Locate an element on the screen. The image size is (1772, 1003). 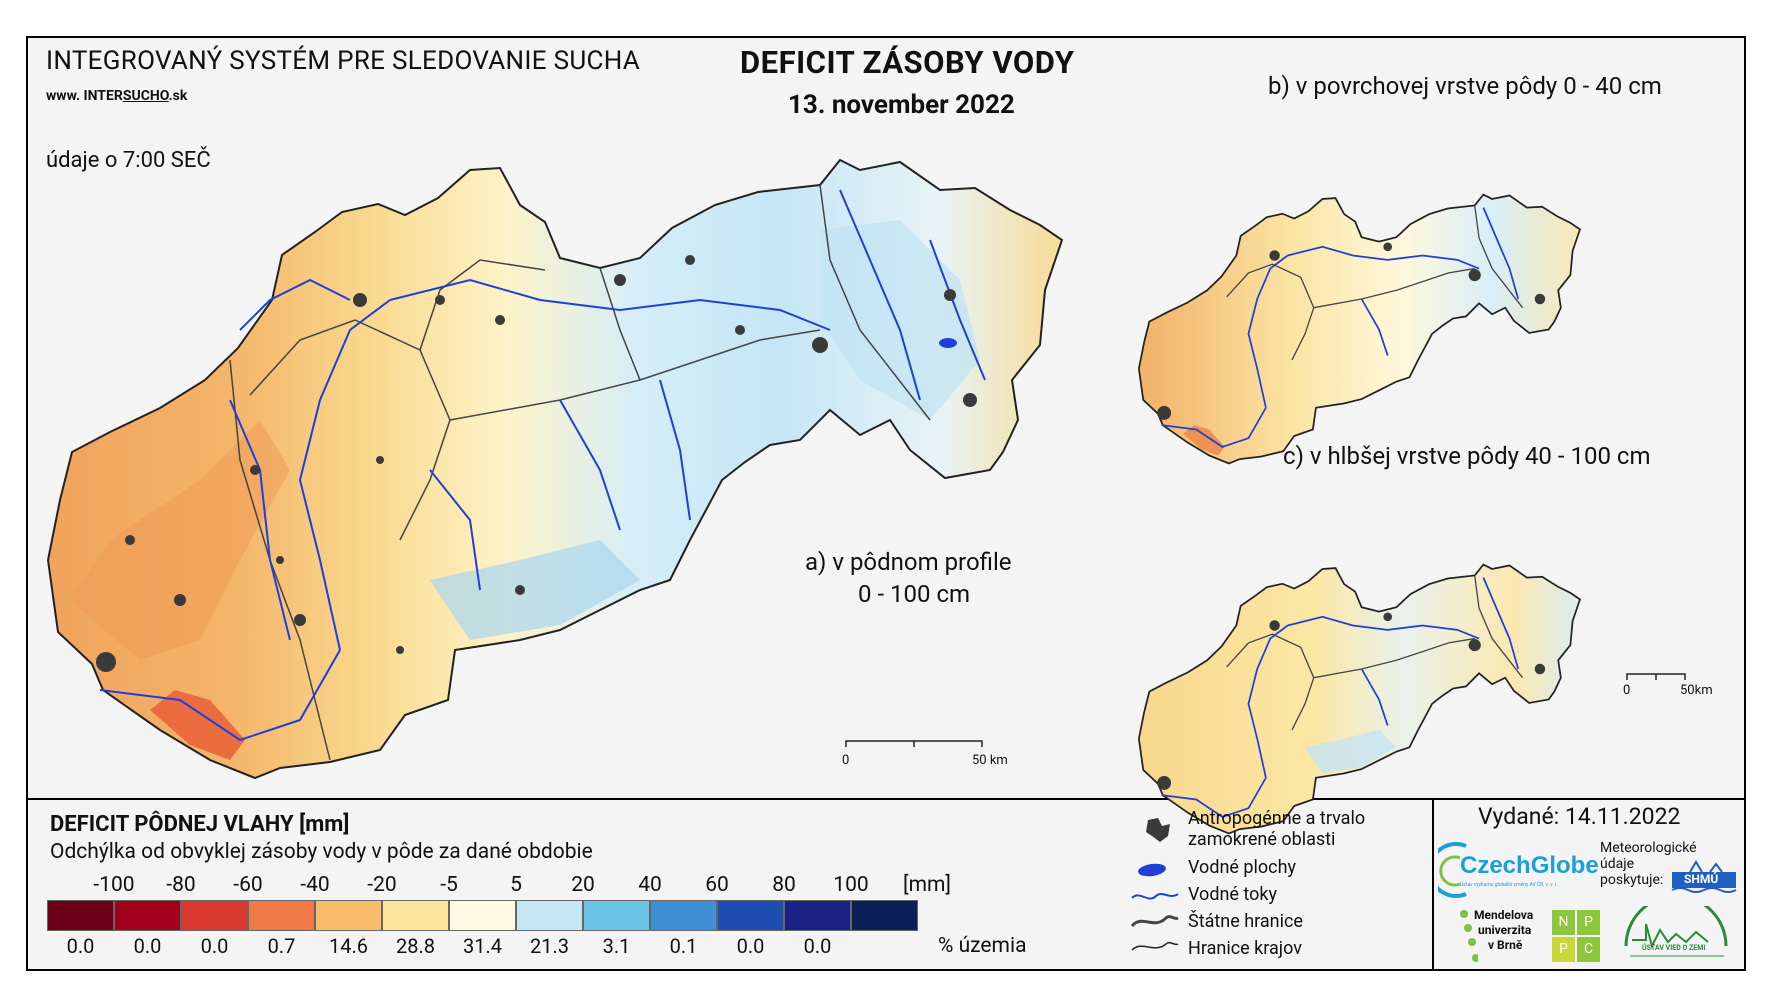
panel-b-label: b) v povrchovej vrstve pôdy 0 - 40 cm is located at coordinates (1465, 86).